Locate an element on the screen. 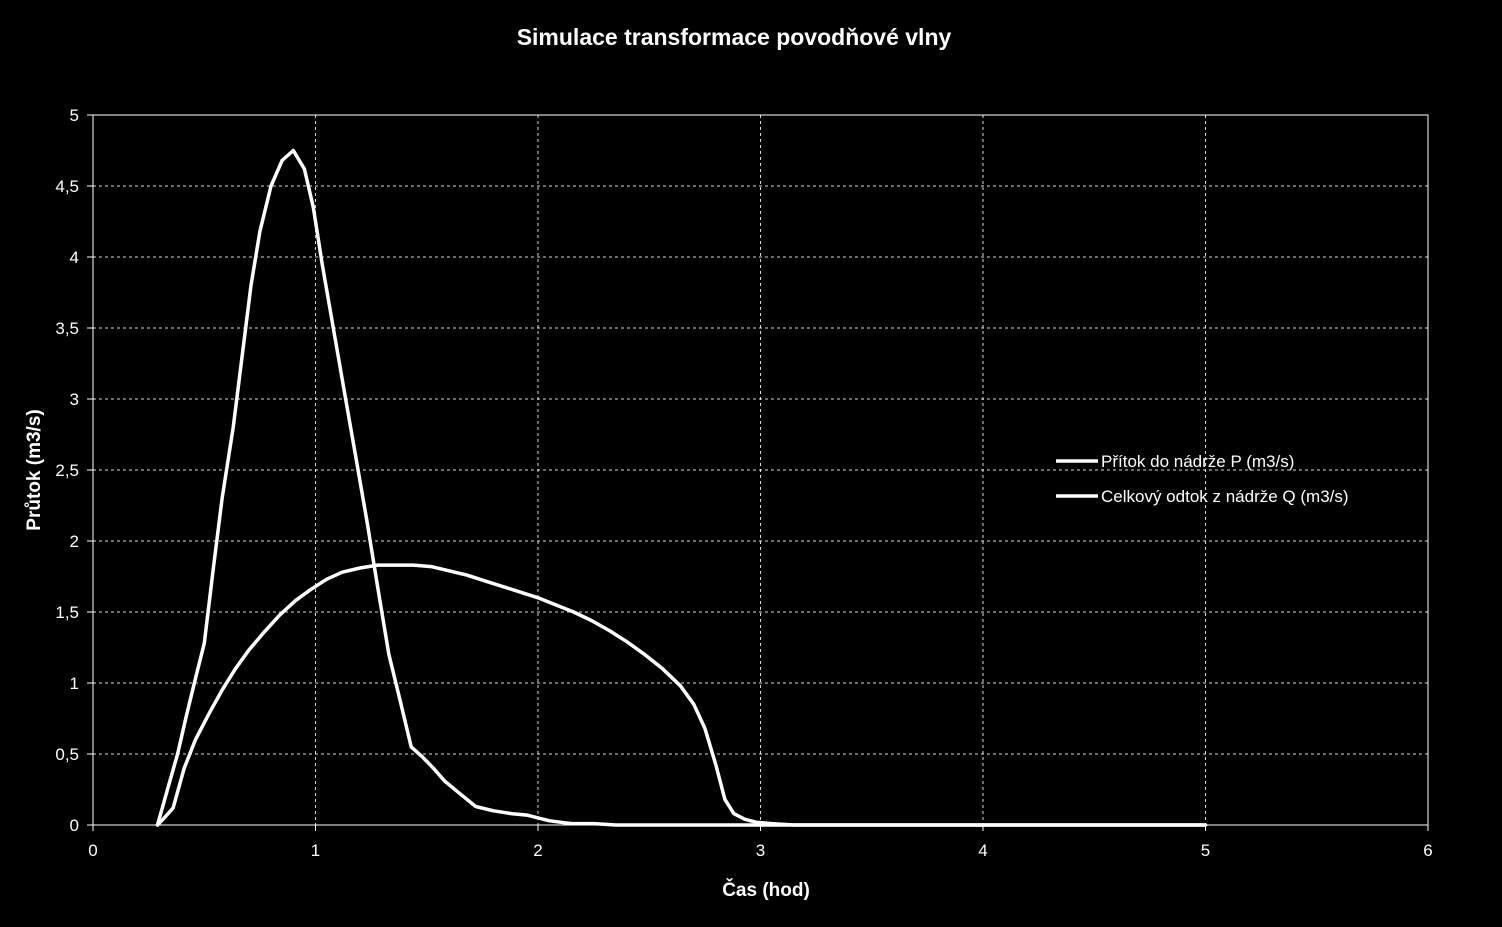 This screenshot has height=927, width=1502. x-axis-label: Čas (hod) is located at coordinates (766, 890).